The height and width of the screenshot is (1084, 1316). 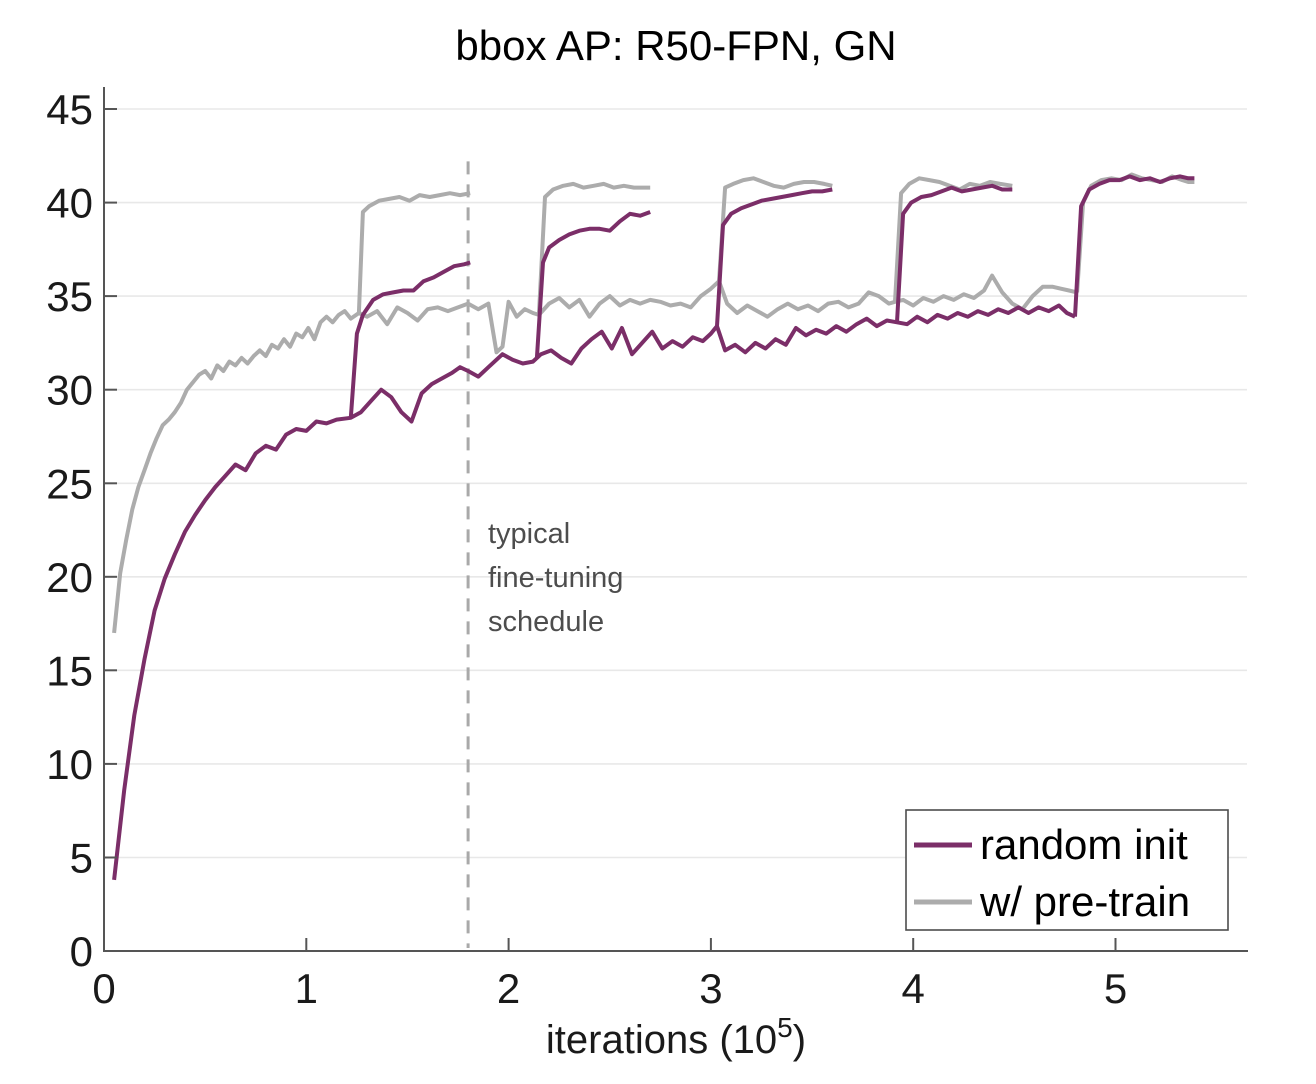 I want to click on legend-label-pretrain: w/ pre-train, so click(x=1084, y=901).